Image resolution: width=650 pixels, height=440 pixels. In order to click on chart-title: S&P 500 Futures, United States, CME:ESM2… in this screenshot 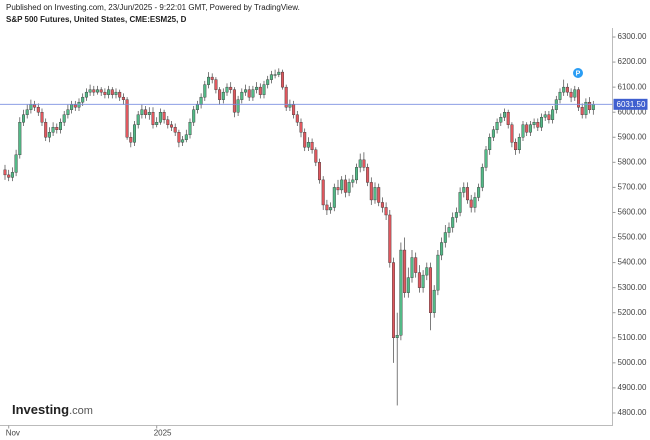, I will do `click(96, 19)`.